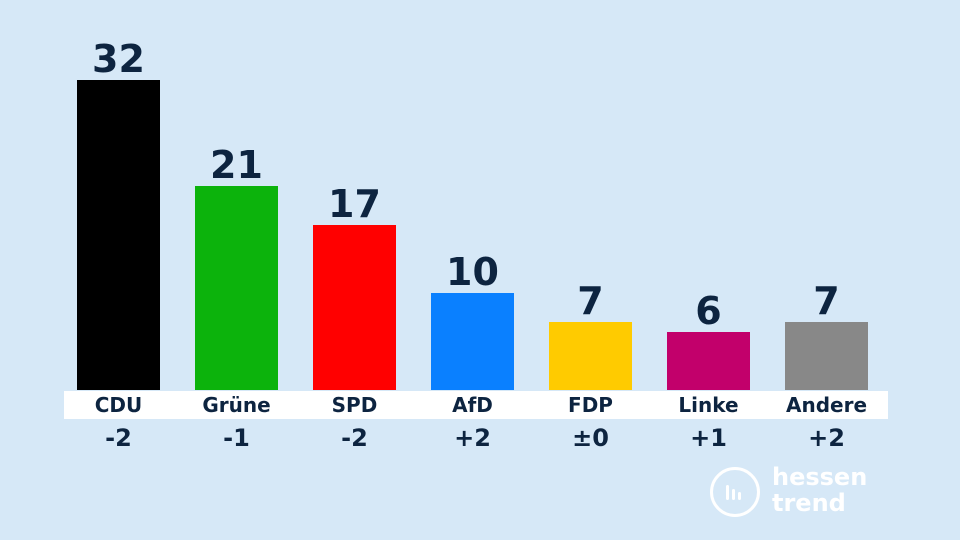  I want to click on logo-wordmark: hessen trend, so click(819, 490).